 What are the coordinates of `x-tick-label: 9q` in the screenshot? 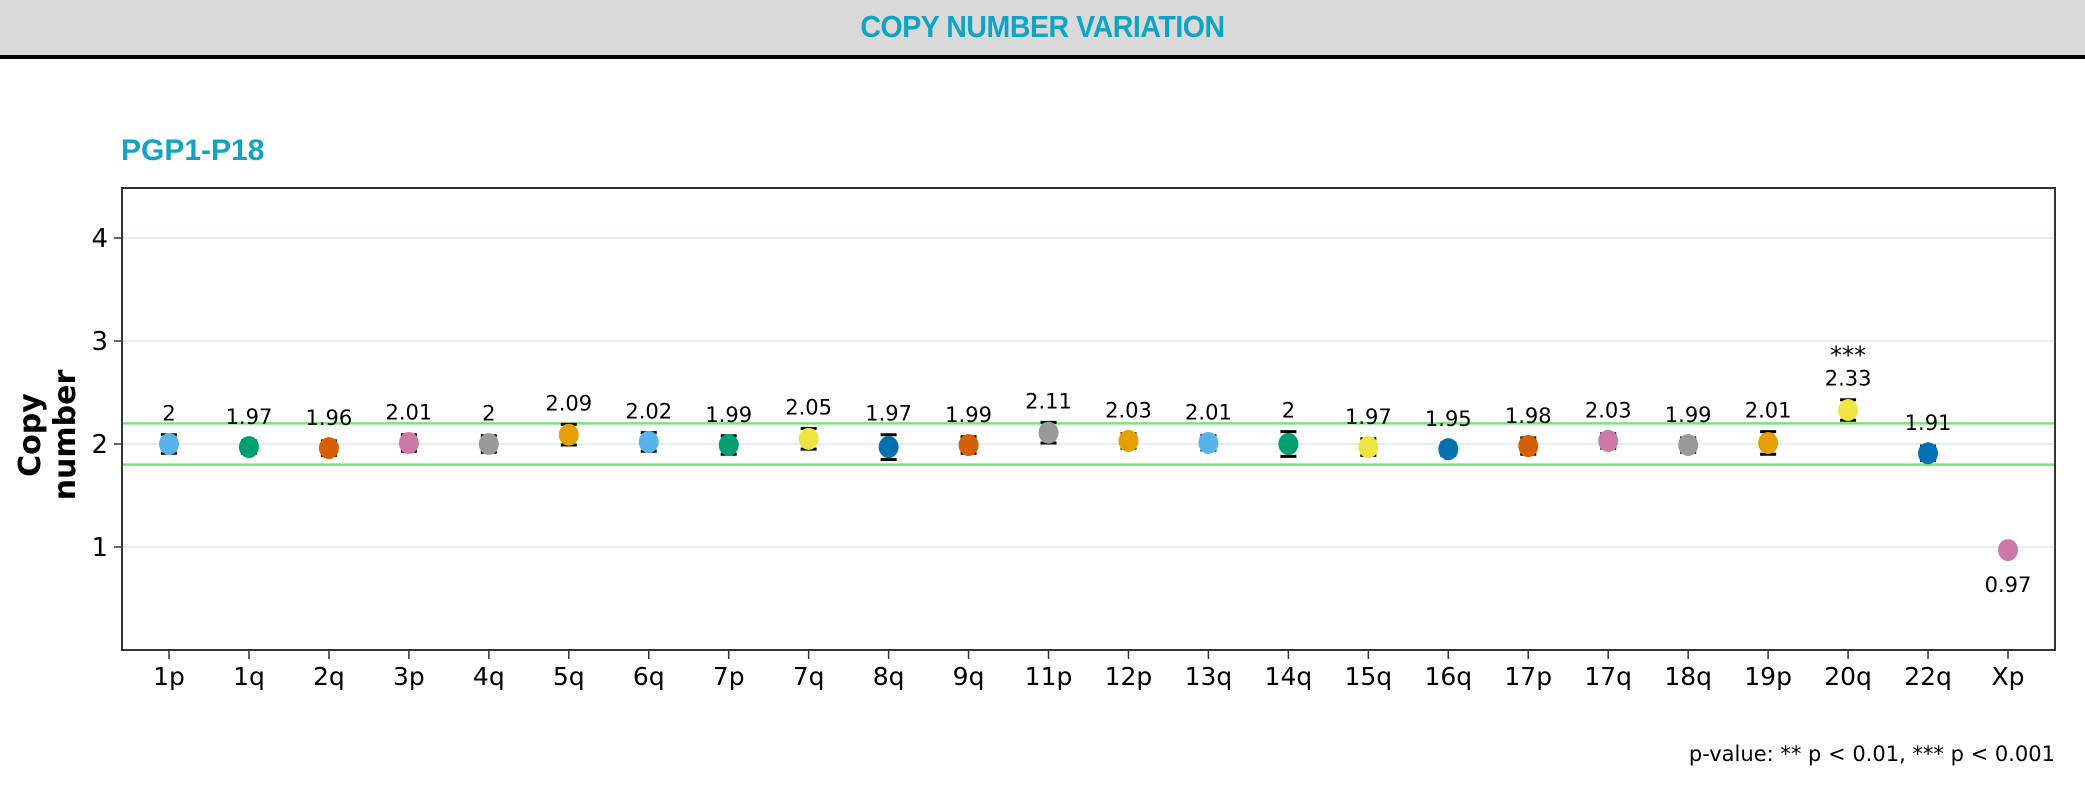 It's located at (969, 676).